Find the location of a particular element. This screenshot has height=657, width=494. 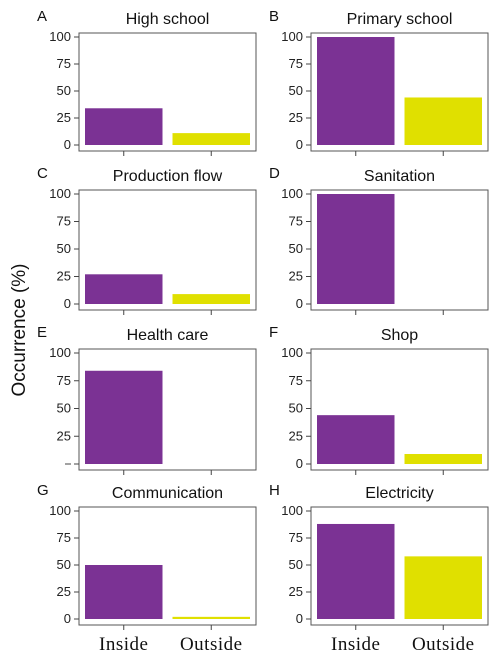

panel-h: H Electricity 0 25 50 75 100 is located at coordinates (379, 556).